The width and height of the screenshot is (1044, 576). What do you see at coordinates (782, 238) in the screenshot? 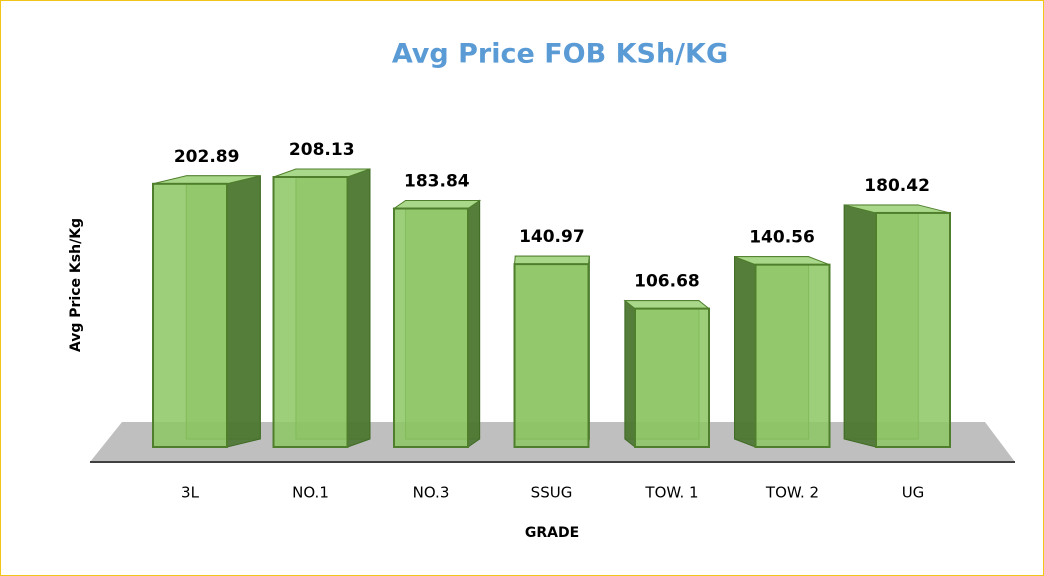
I see `value-label: 140.56` at bounding box center [782, 238].